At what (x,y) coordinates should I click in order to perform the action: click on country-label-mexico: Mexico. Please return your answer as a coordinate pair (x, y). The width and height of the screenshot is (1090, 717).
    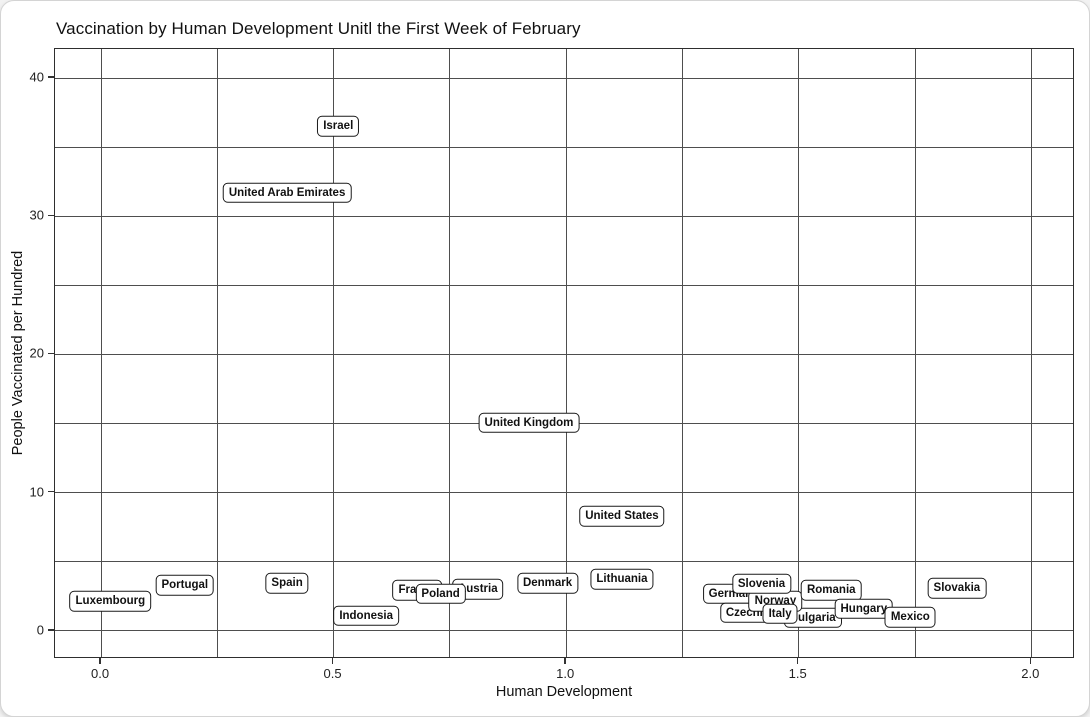
    Looking at the image, I should click on (910, 617).